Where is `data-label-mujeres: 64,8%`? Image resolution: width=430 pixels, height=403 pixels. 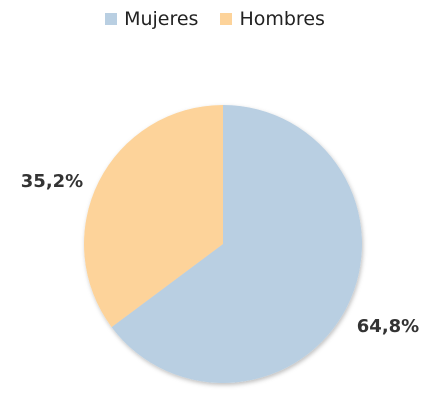 data-label-mujeres: 64,8% is located at coordinates (388, 326).